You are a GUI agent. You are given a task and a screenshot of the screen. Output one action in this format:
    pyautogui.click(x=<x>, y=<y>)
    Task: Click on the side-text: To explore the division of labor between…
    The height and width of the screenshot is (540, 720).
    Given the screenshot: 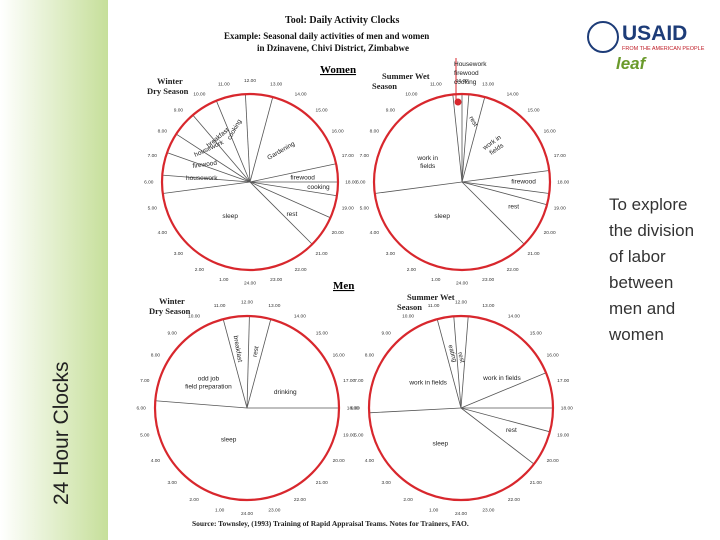 What is the action you would take?
    pyautogui.click(x=652, y=269)
    